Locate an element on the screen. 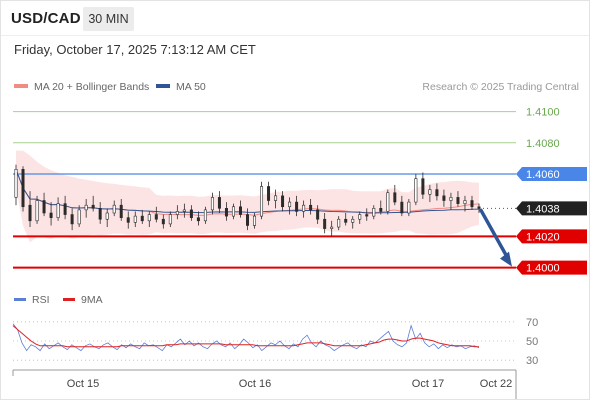 The height and width of the screenshot is (400, 590). ma50-swatch is located at coordinates (163, 86).